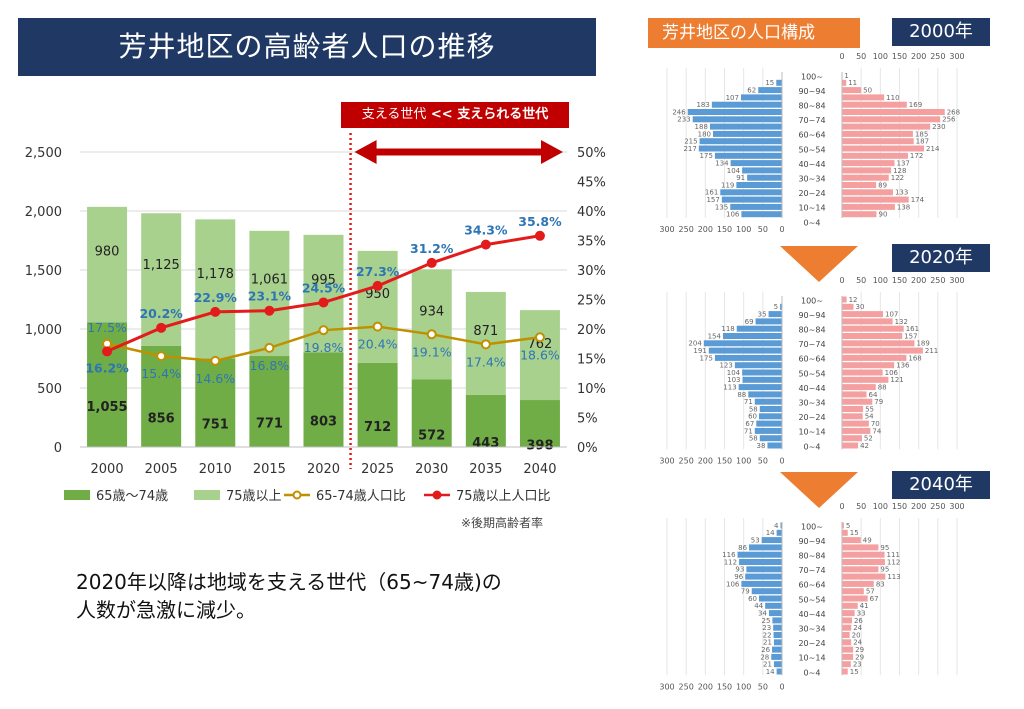 The height and width of the screenshot is (709, 1024). Describe the element at coordinates (811, 403) in the screenshot. I see `pyramid-age-label: 30~34` at that location.